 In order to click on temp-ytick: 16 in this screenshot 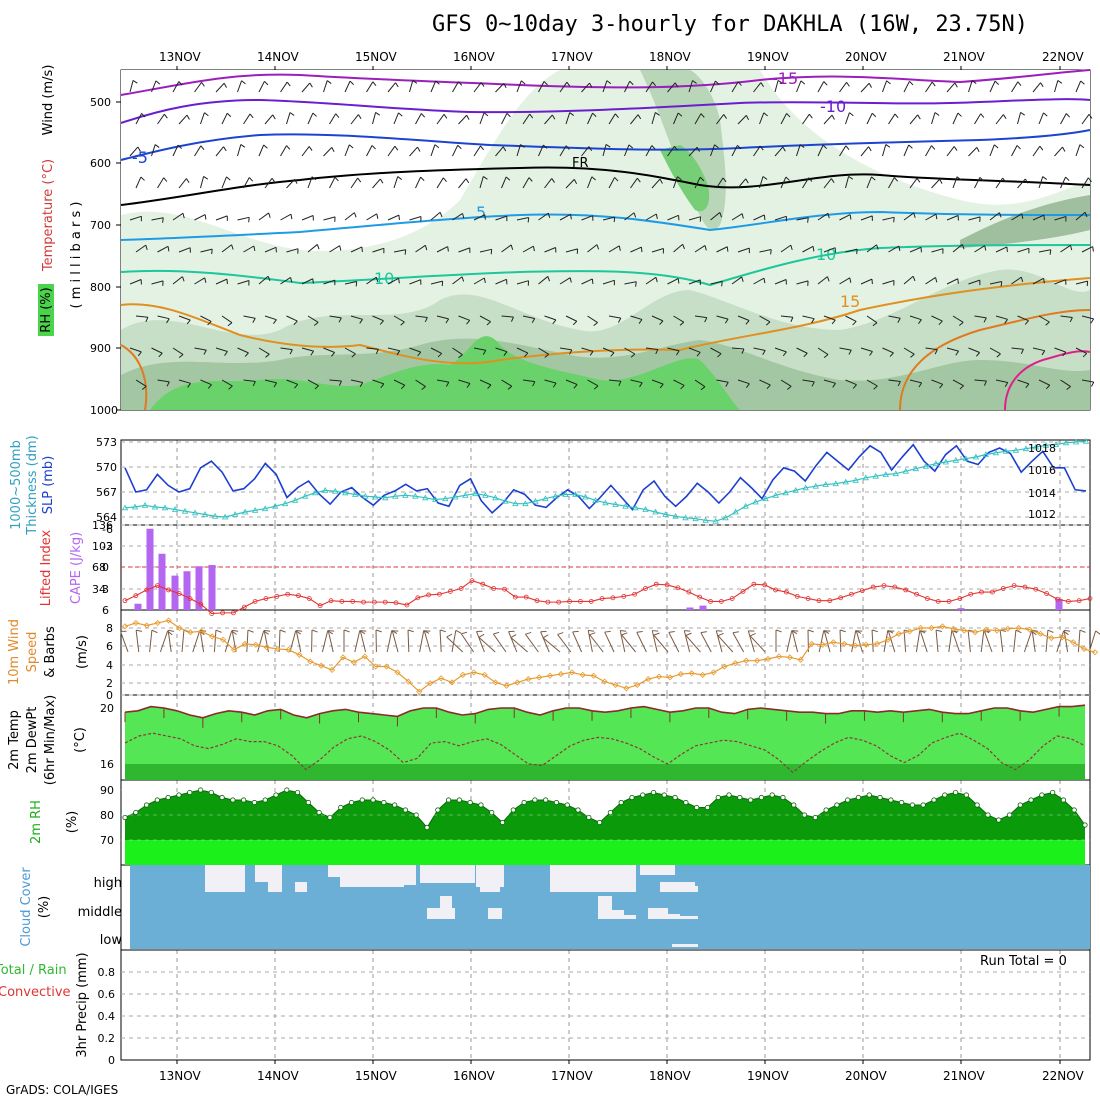, I will do `click(107, 764)`.